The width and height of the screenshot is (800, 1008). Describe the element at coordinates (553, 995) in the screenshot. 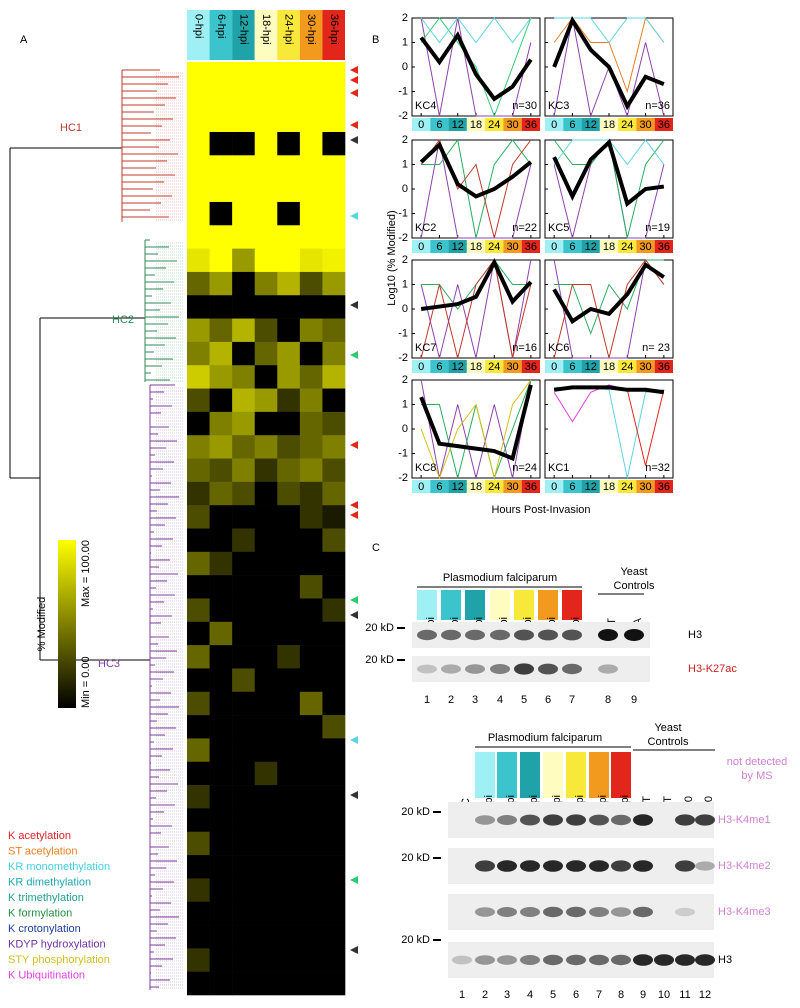

I see `lane-number: 5` at that location.